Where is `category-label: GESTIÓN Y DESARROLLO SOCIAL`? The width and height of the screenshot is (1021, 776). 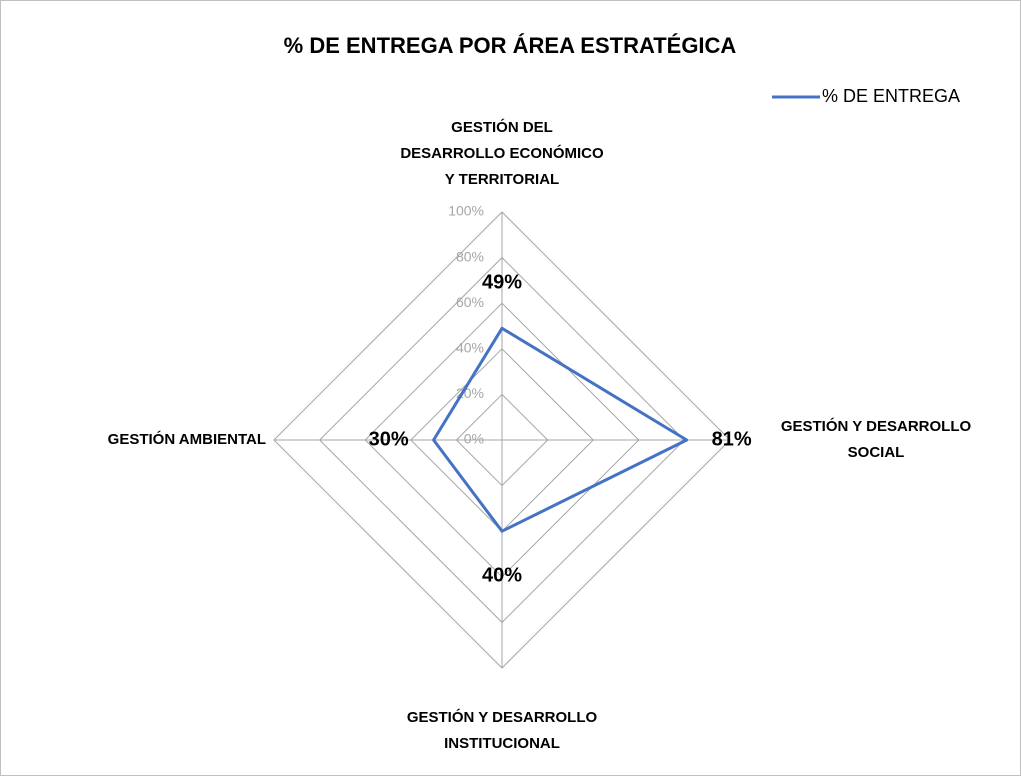
category-label: GESTIÓN Y DESARROLLO SOCIAL is located at coordinates (876, 439).